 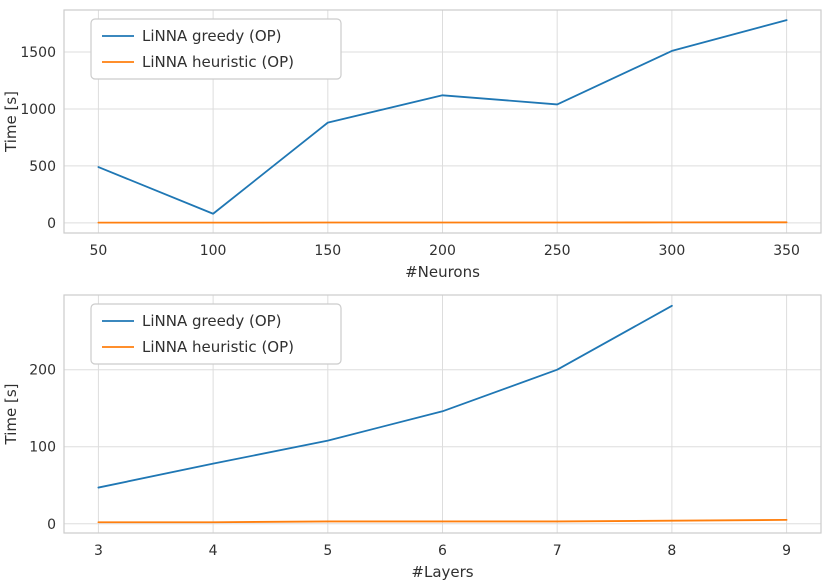 I want to click on y-tick-label: 100, so click(x=42, y=448).